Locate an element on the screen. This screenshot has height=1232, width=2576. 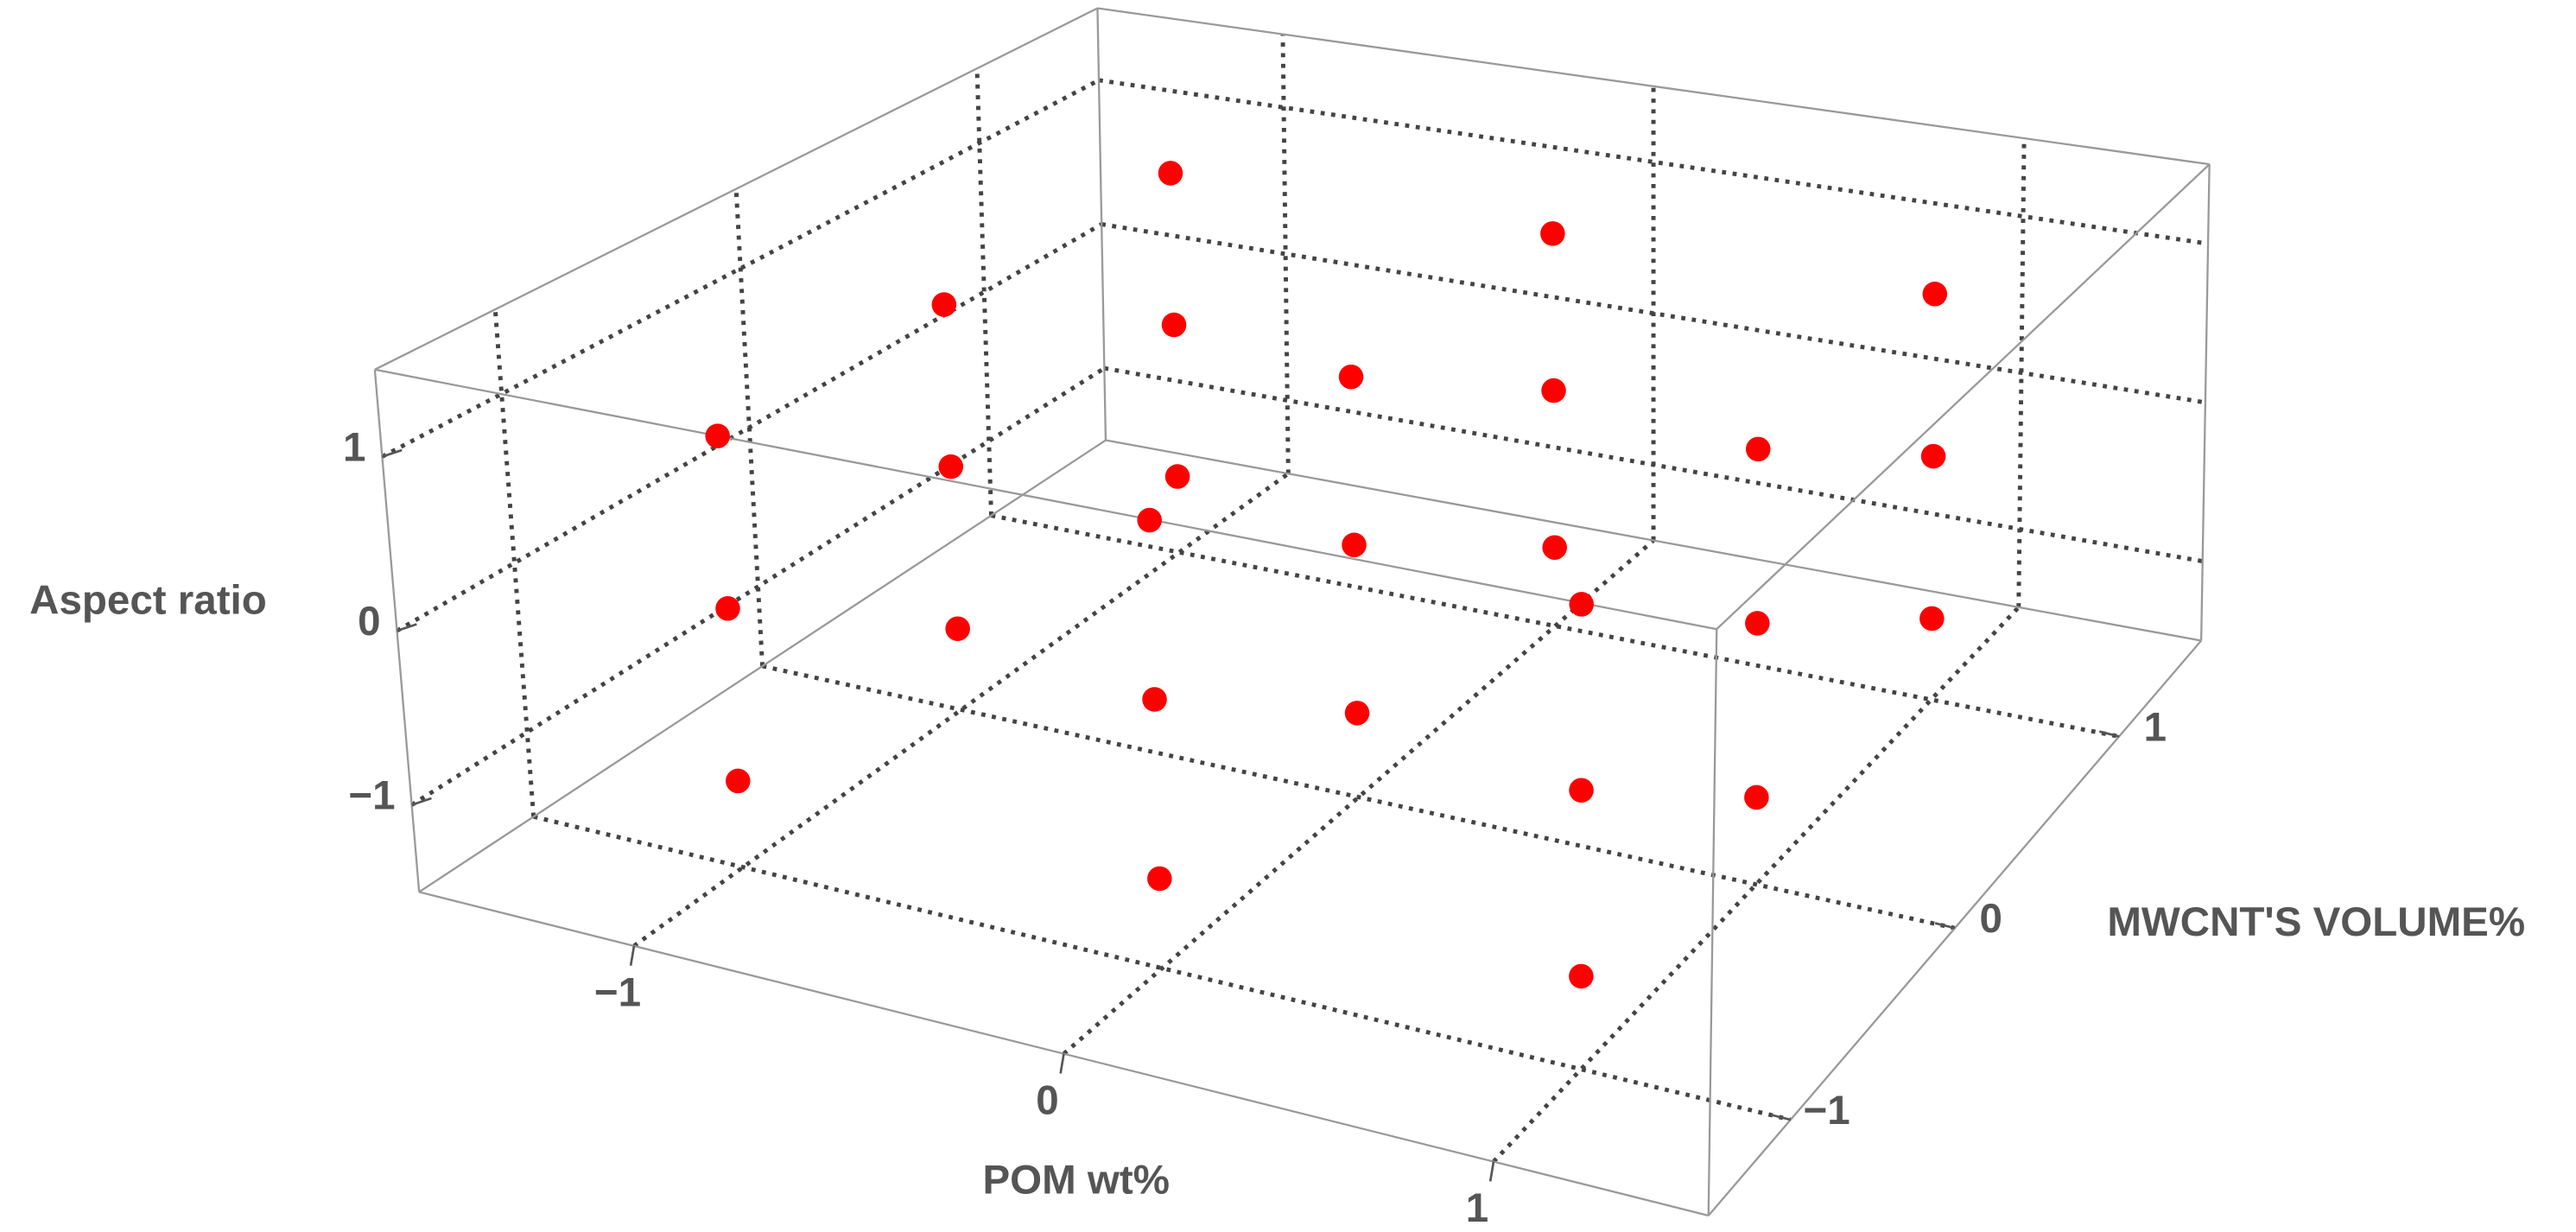
y-tick-label: 0 is located at coordinates (1991, 919).